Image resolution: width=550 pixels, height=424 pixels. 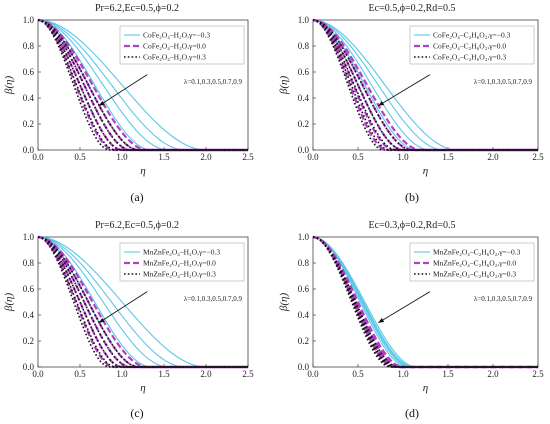 What do you see at coordinates (313, 157) in the screenshot?
I see `panel-b-x-tick-label: 0.0` at bounding box center [313, 157].